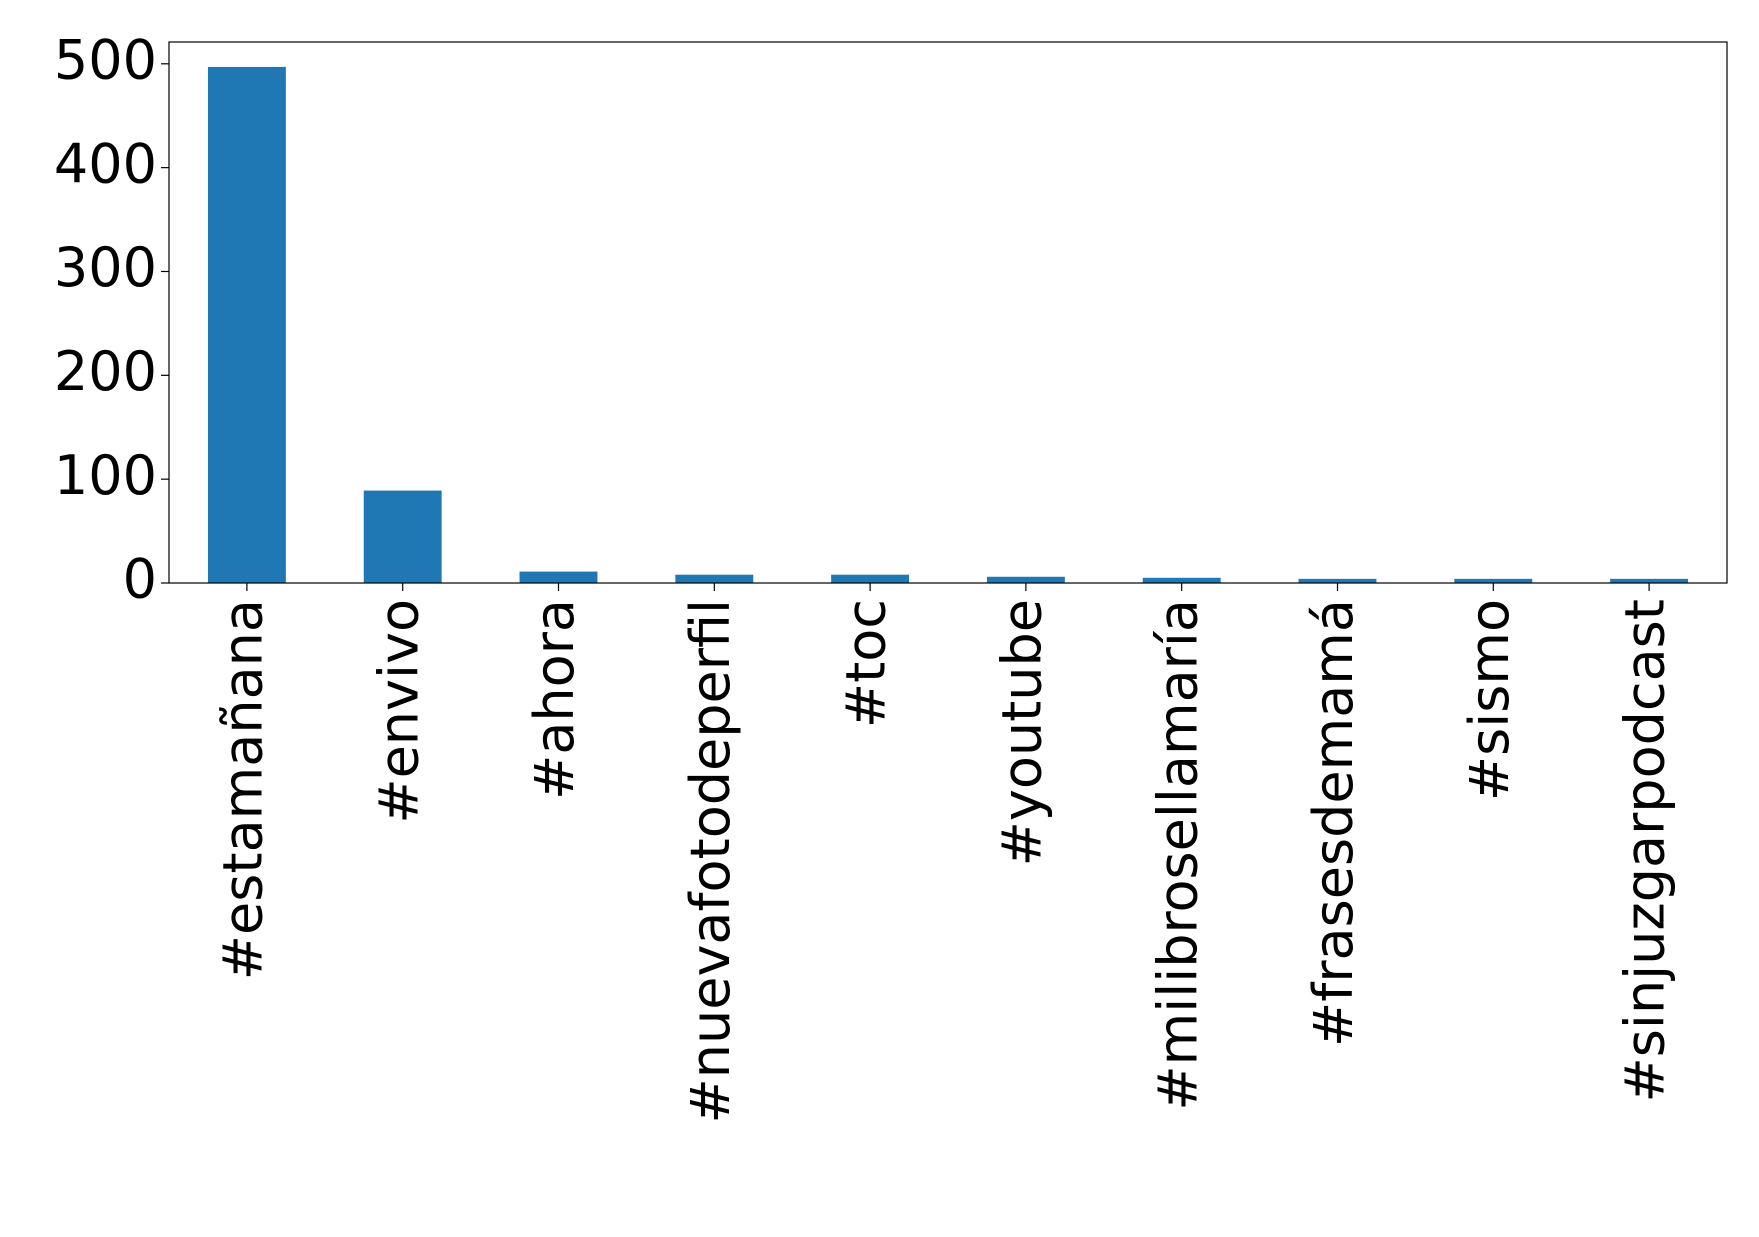  I want to click on y-tick-label: 400, so click(105, 163).